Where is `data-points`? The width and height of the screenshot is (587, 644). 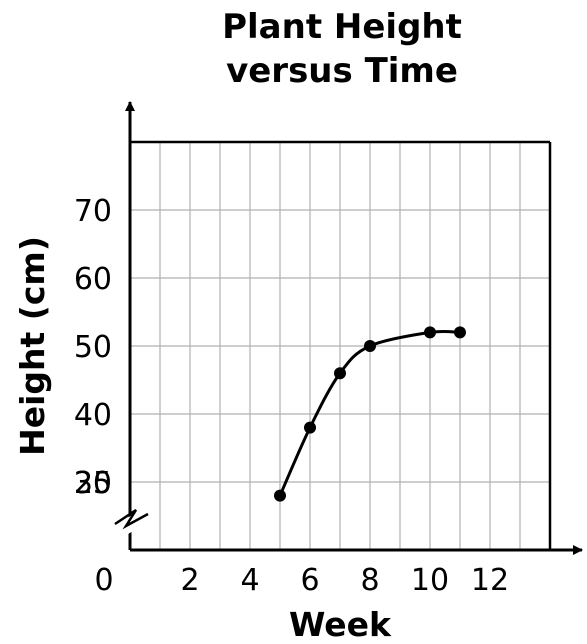
data-points is located at coordinates (370, 414).